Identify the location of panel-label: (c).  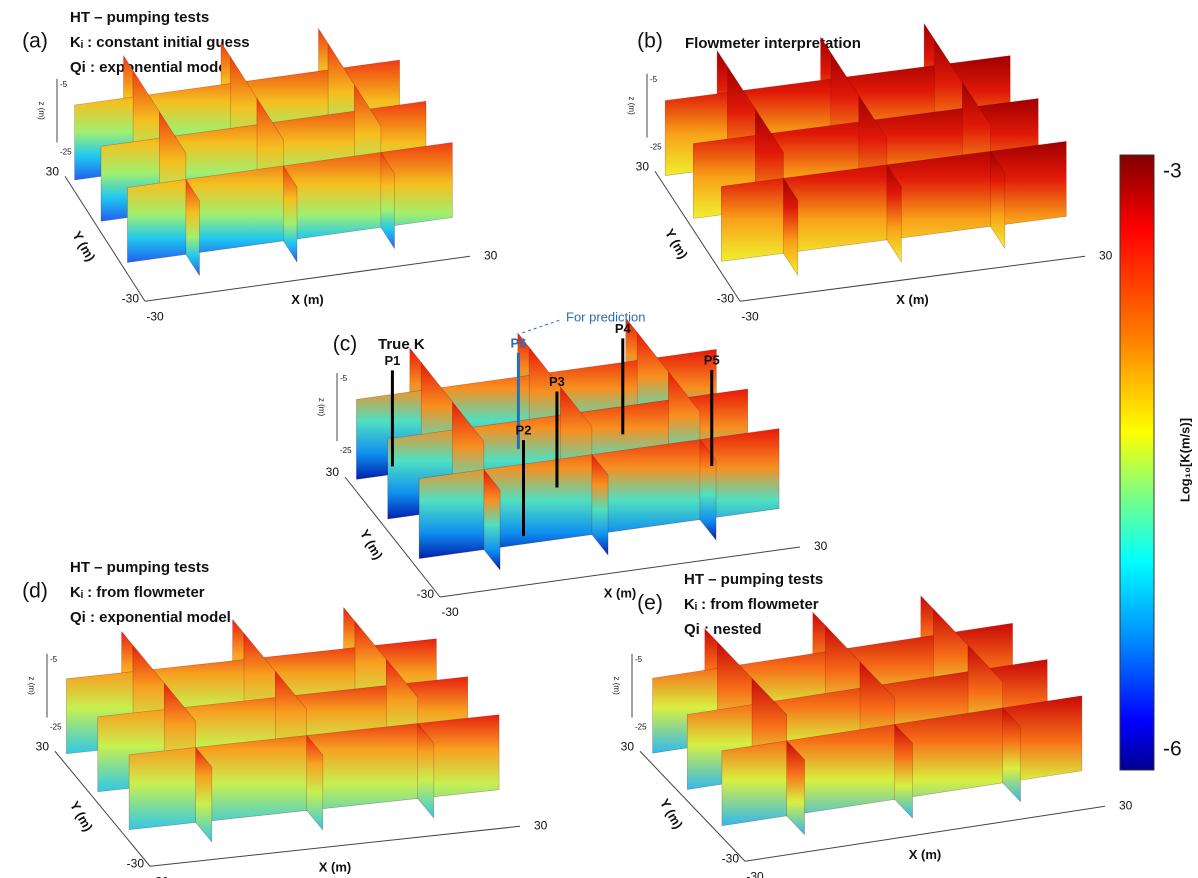
(345, 344).